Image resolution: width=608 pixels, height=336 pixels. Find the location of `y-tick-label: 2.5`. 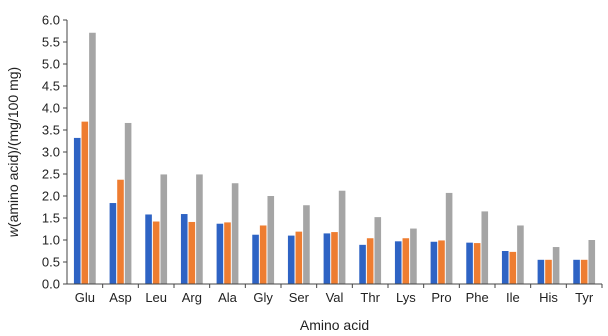

y-tick-label: 2.5 is located at coordinates (51, 174).